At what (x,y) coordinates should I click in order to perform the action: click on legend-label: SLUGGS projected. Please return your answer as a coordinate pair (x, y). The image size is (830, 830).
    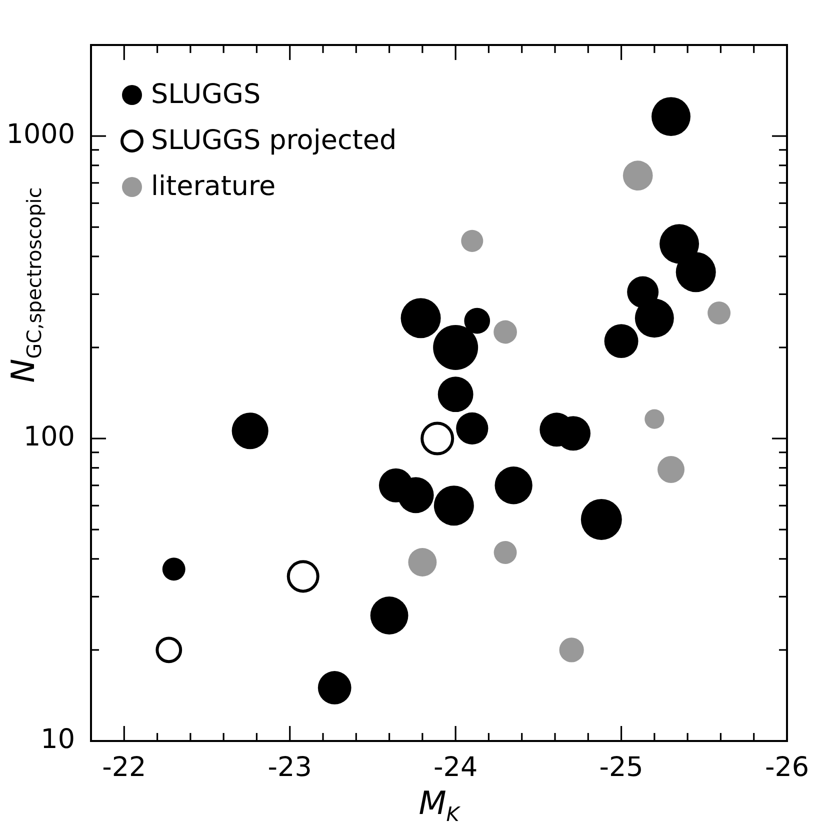
    Looking at the image, I should click on (274, 140).